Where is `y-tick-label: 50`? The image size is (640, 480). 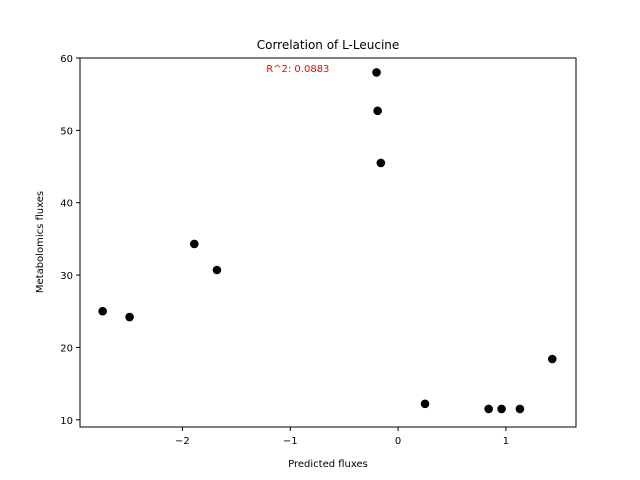
y-tick-label: 50 is located at coordinates (66, 131).